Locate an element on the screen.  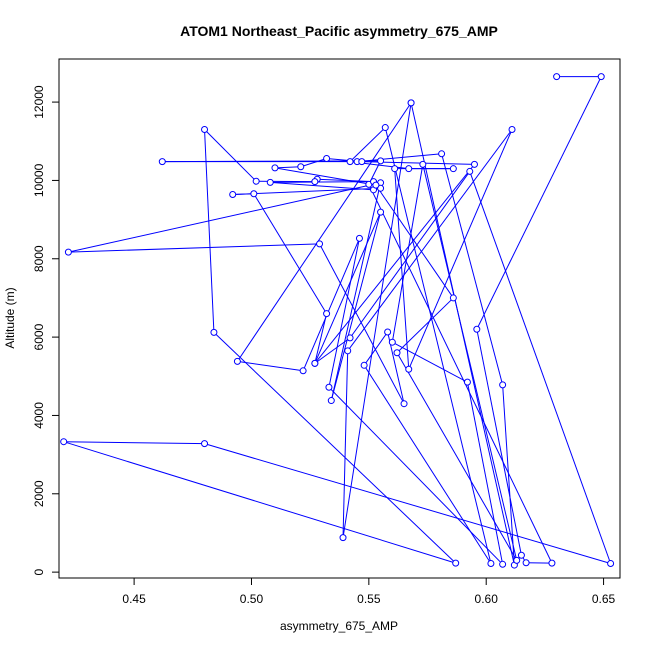
y-tick-label: 8000 is located at coordinates (39, 258).